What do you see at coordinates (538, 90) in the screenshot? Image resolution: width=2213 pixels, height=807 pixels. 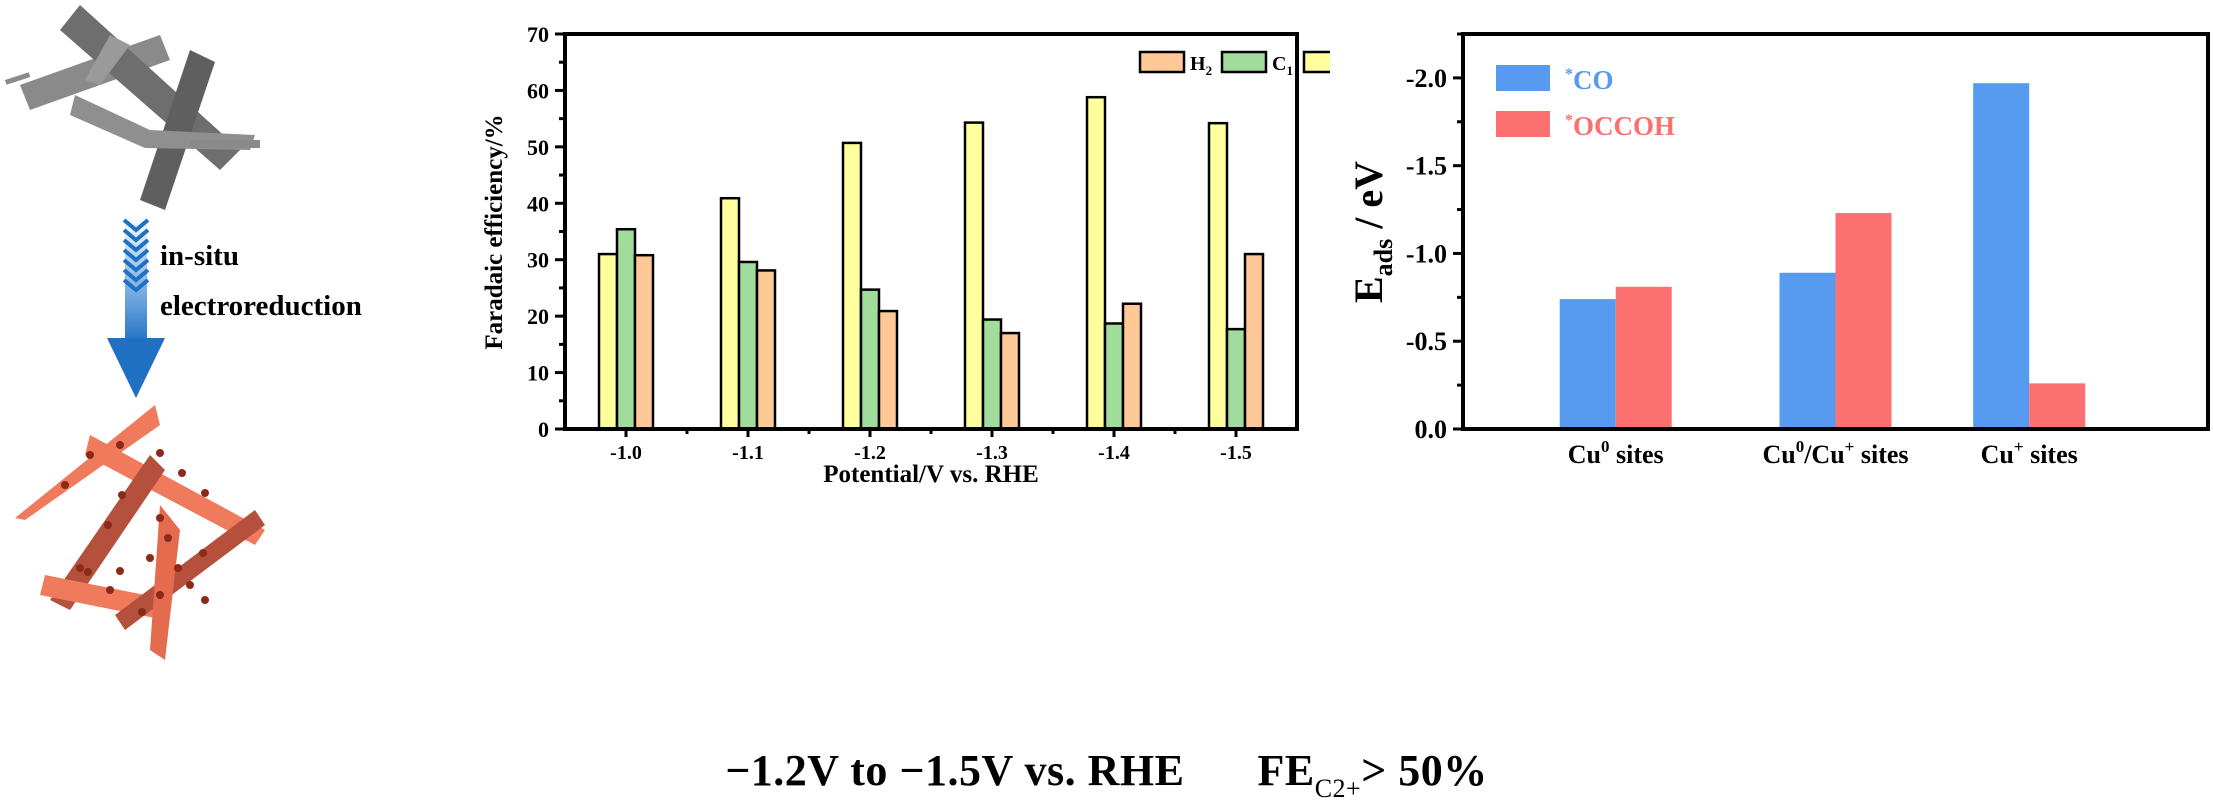 I see `fe-y-tick-label: 60` at bounding box center [538, 90].